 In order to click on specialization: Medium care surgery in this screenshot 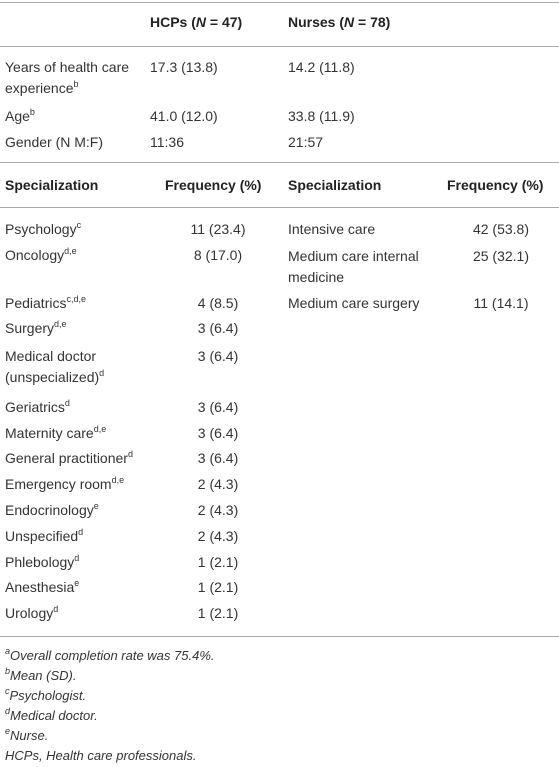, I will do `click(368, 303)`.